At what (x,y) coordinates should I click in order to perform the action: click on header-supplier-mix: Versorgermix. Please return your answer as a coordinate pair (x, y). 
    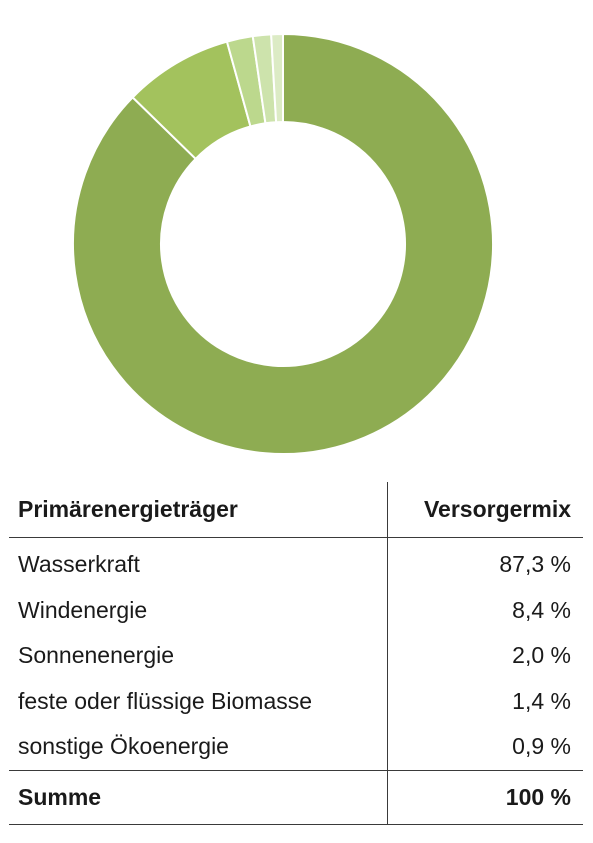
    Looking at the image, I should click on (485, 510).